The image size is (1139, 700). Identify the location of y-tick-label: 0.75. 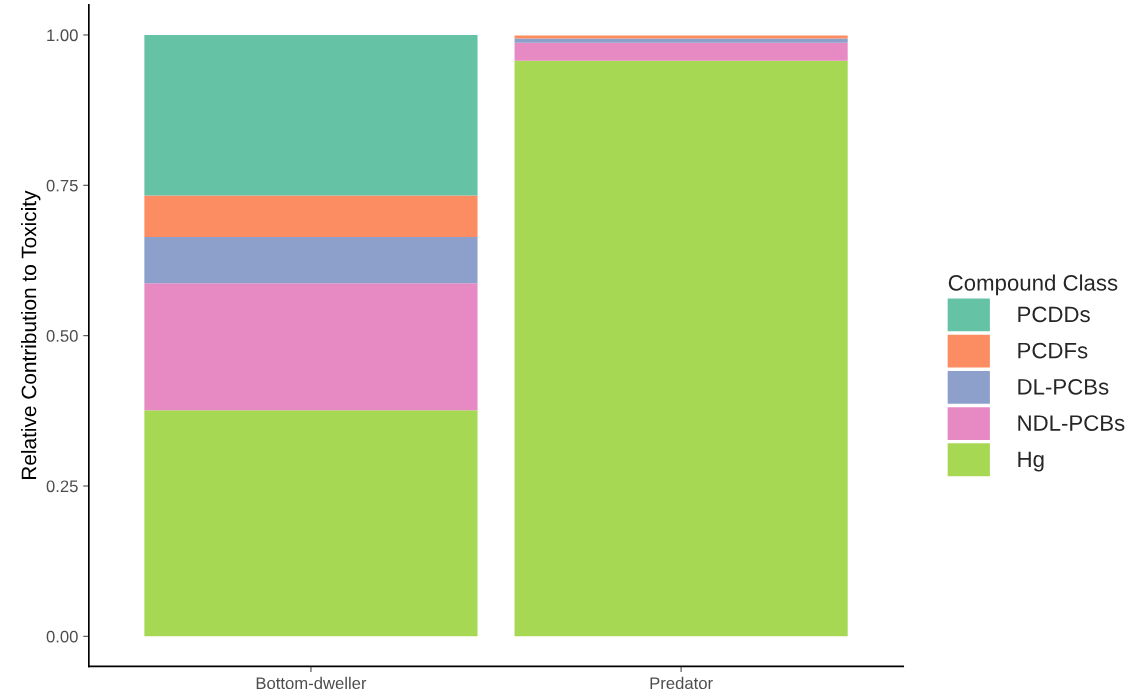
(62, 185).